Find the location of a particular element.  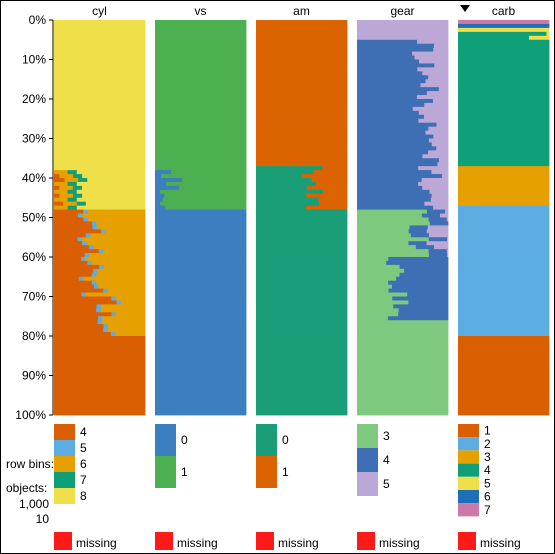

y-tick-label: 50% is located at coordinates (34, 218).